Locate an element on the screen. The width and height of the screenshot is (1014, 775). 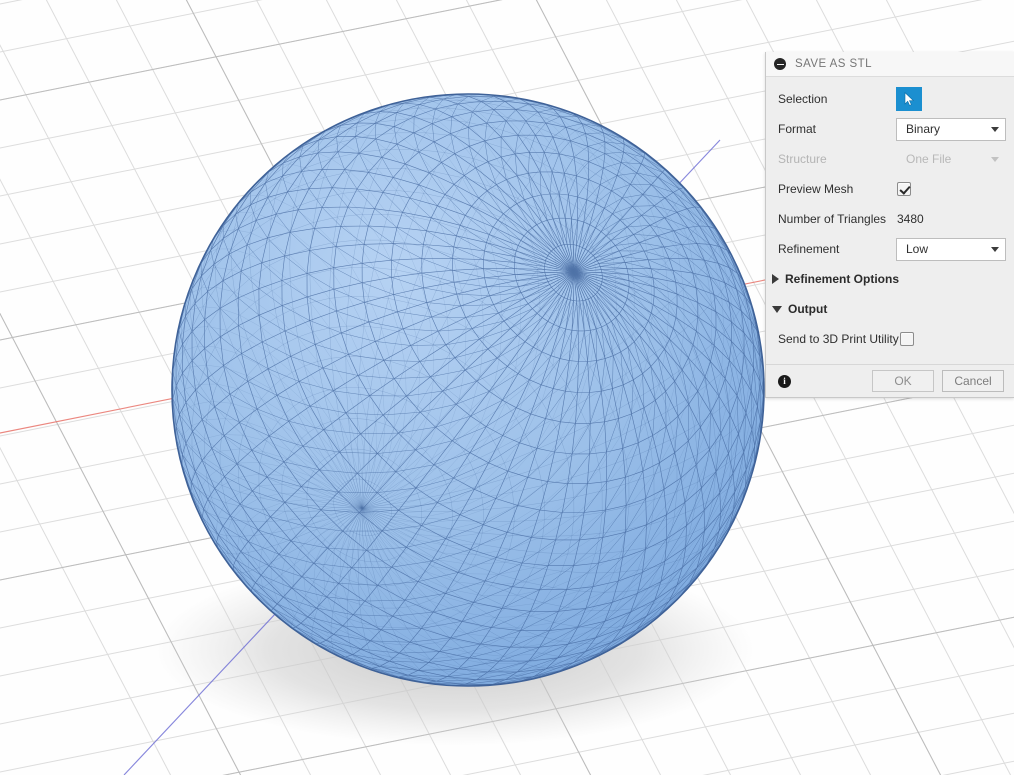
ok-button: OK is located at coordinates (903, 381).